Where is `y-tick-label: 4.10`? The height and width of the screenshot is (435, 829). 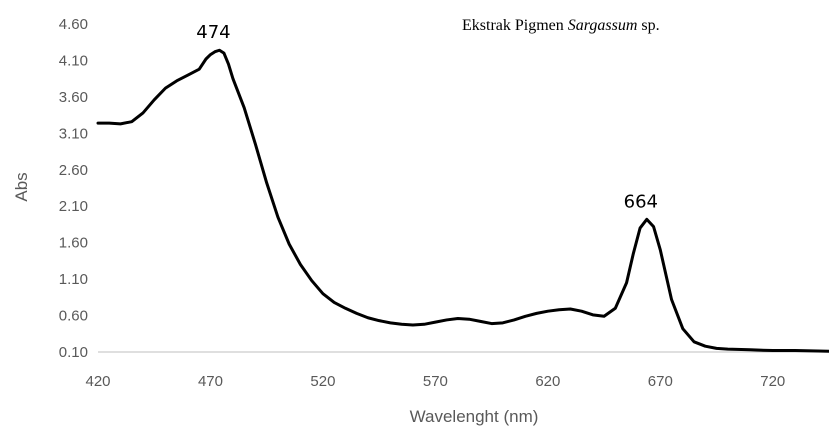
y-tick-label: 4.10 is located at coordinates (73, 60).